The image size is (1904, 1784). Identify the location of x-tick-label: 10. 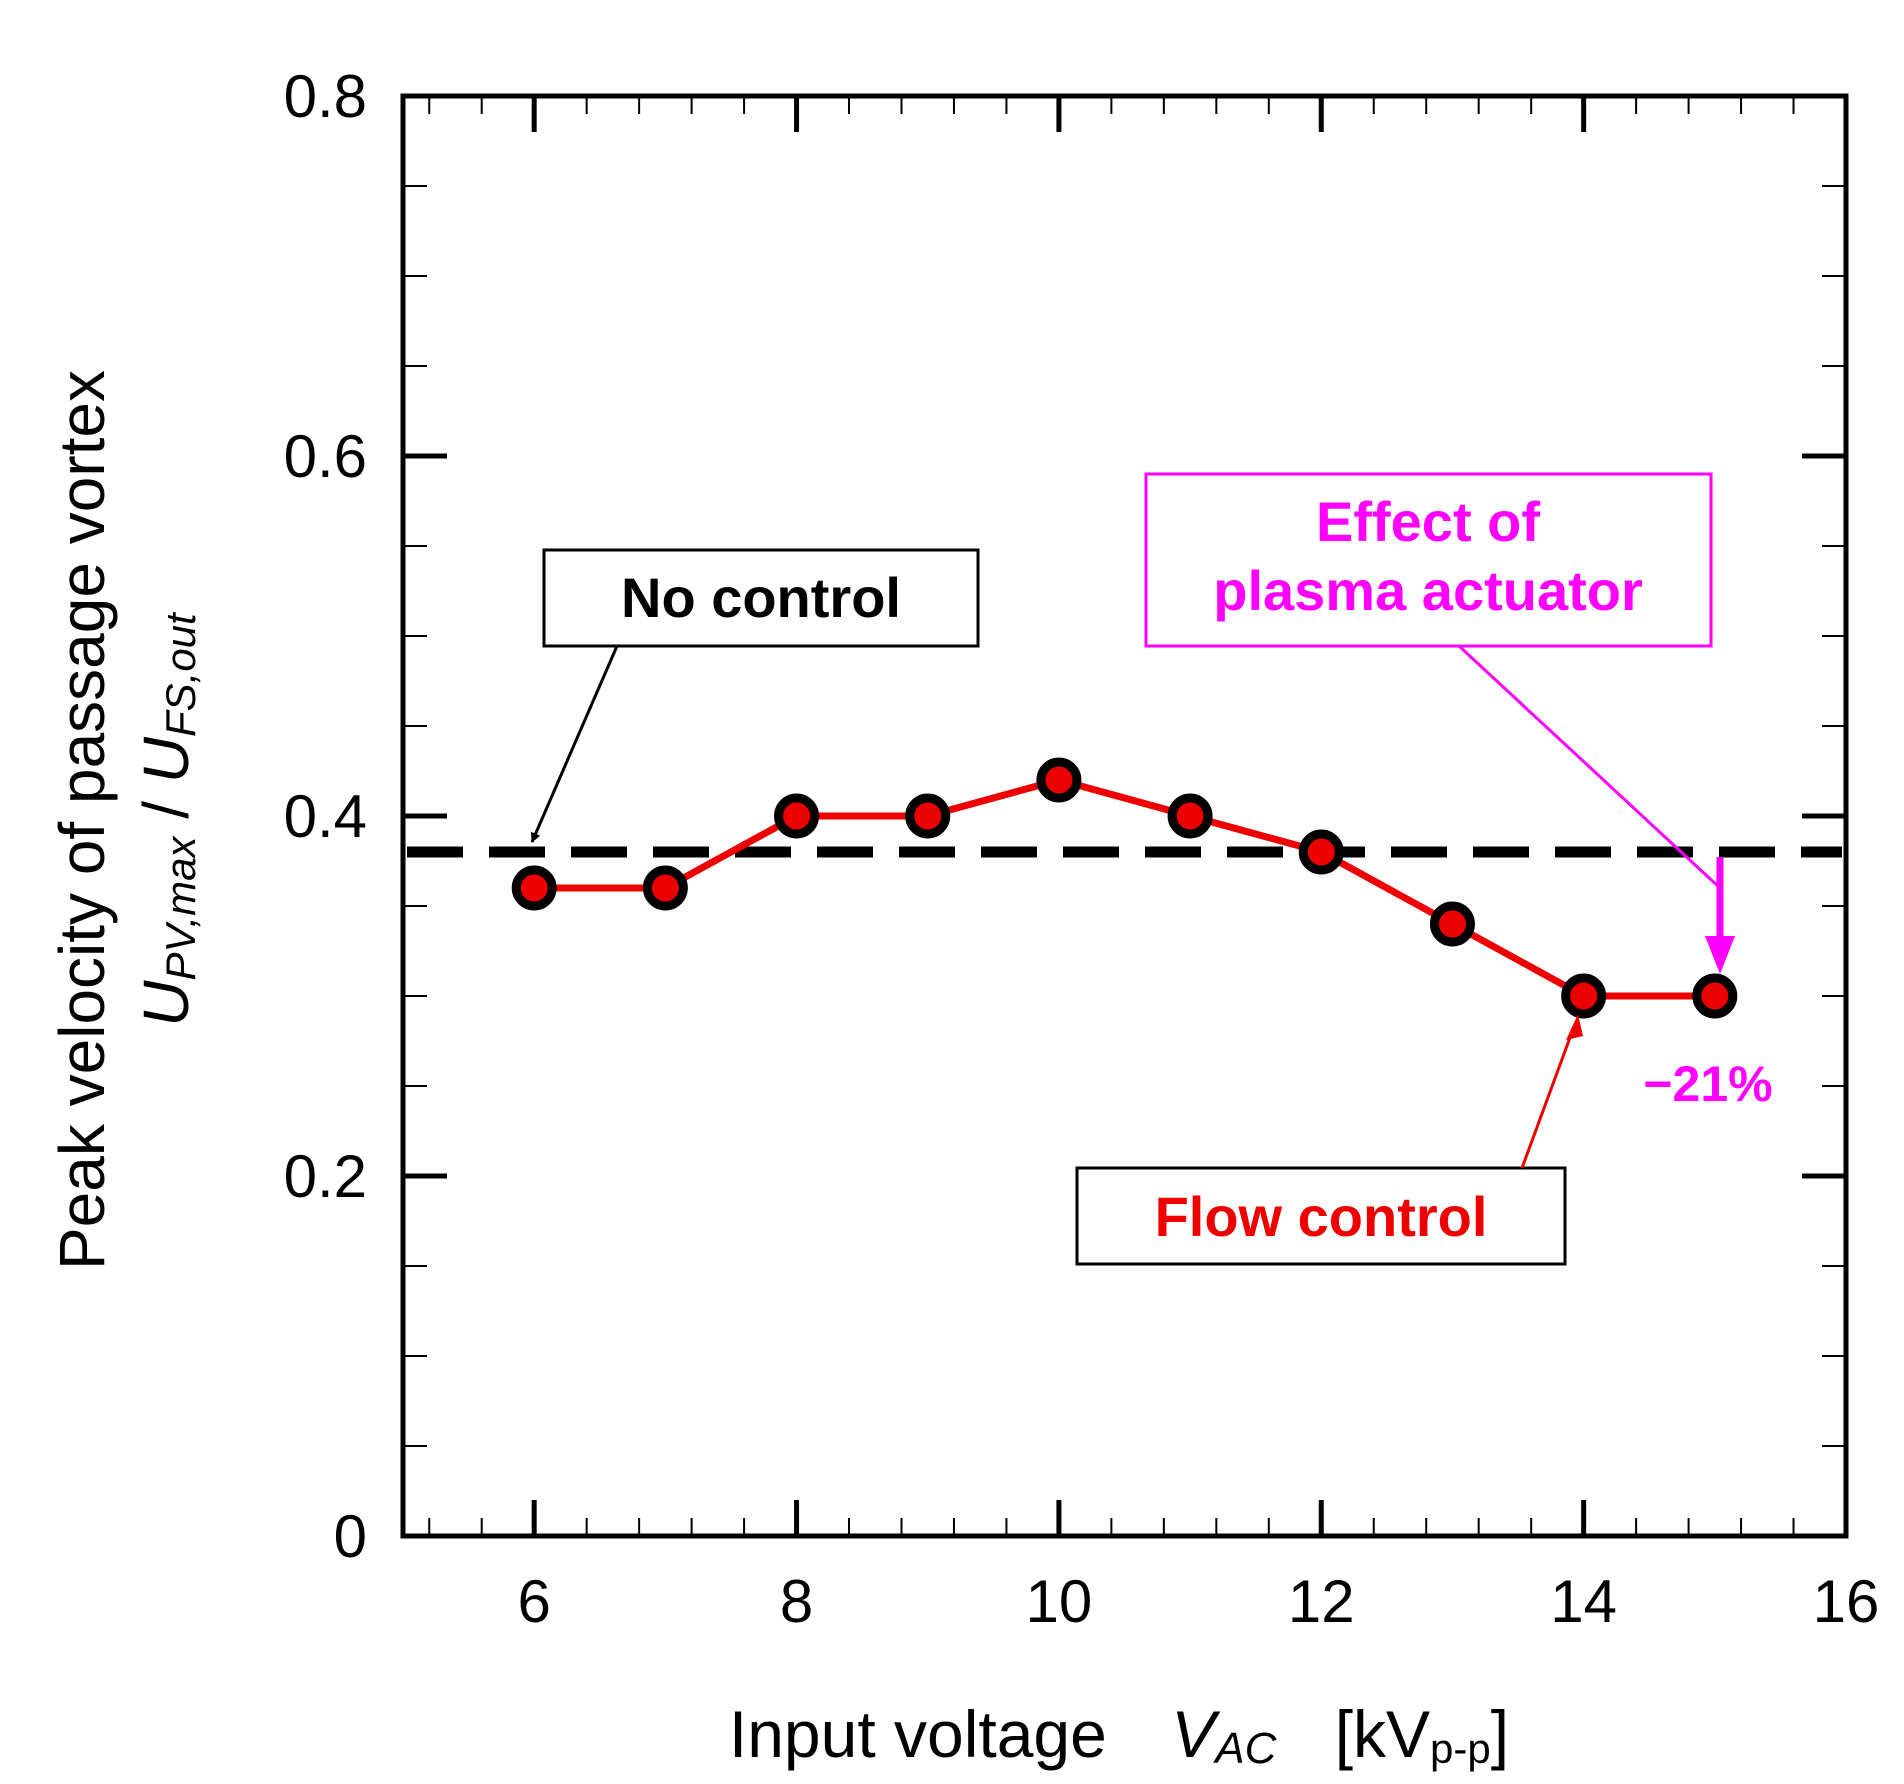
(1059, 1601).